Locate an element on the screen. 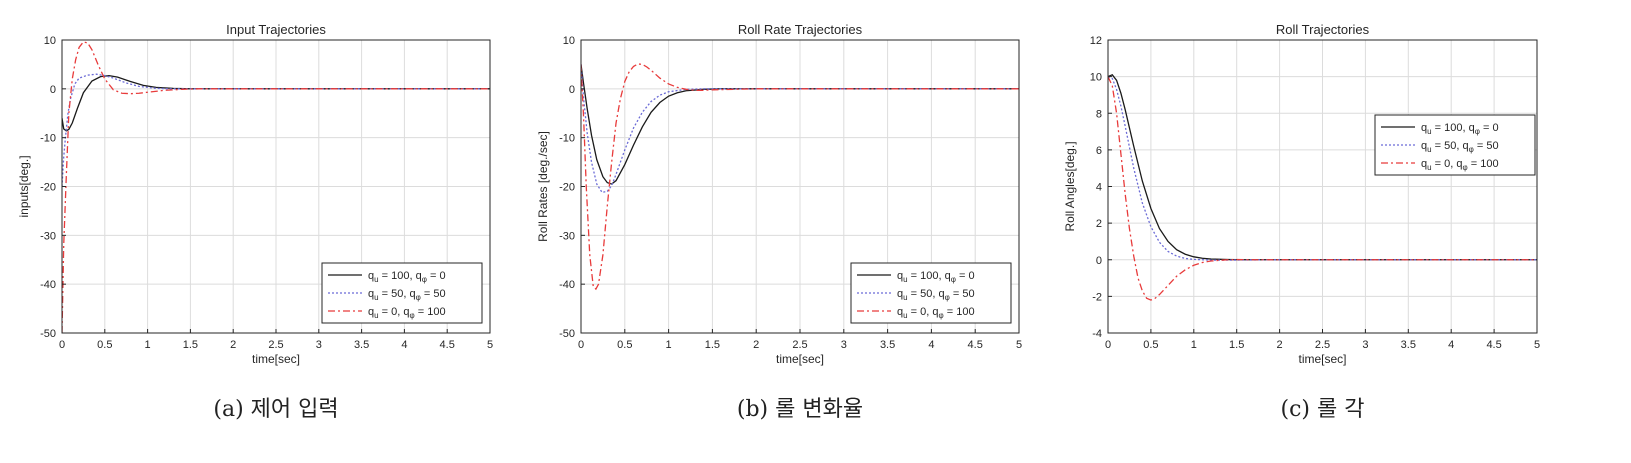 The width and height of the screenshot is (1631, 463). legend-entry-3: qu = 0, qφ = 100 is located at coordinates (407, 313).